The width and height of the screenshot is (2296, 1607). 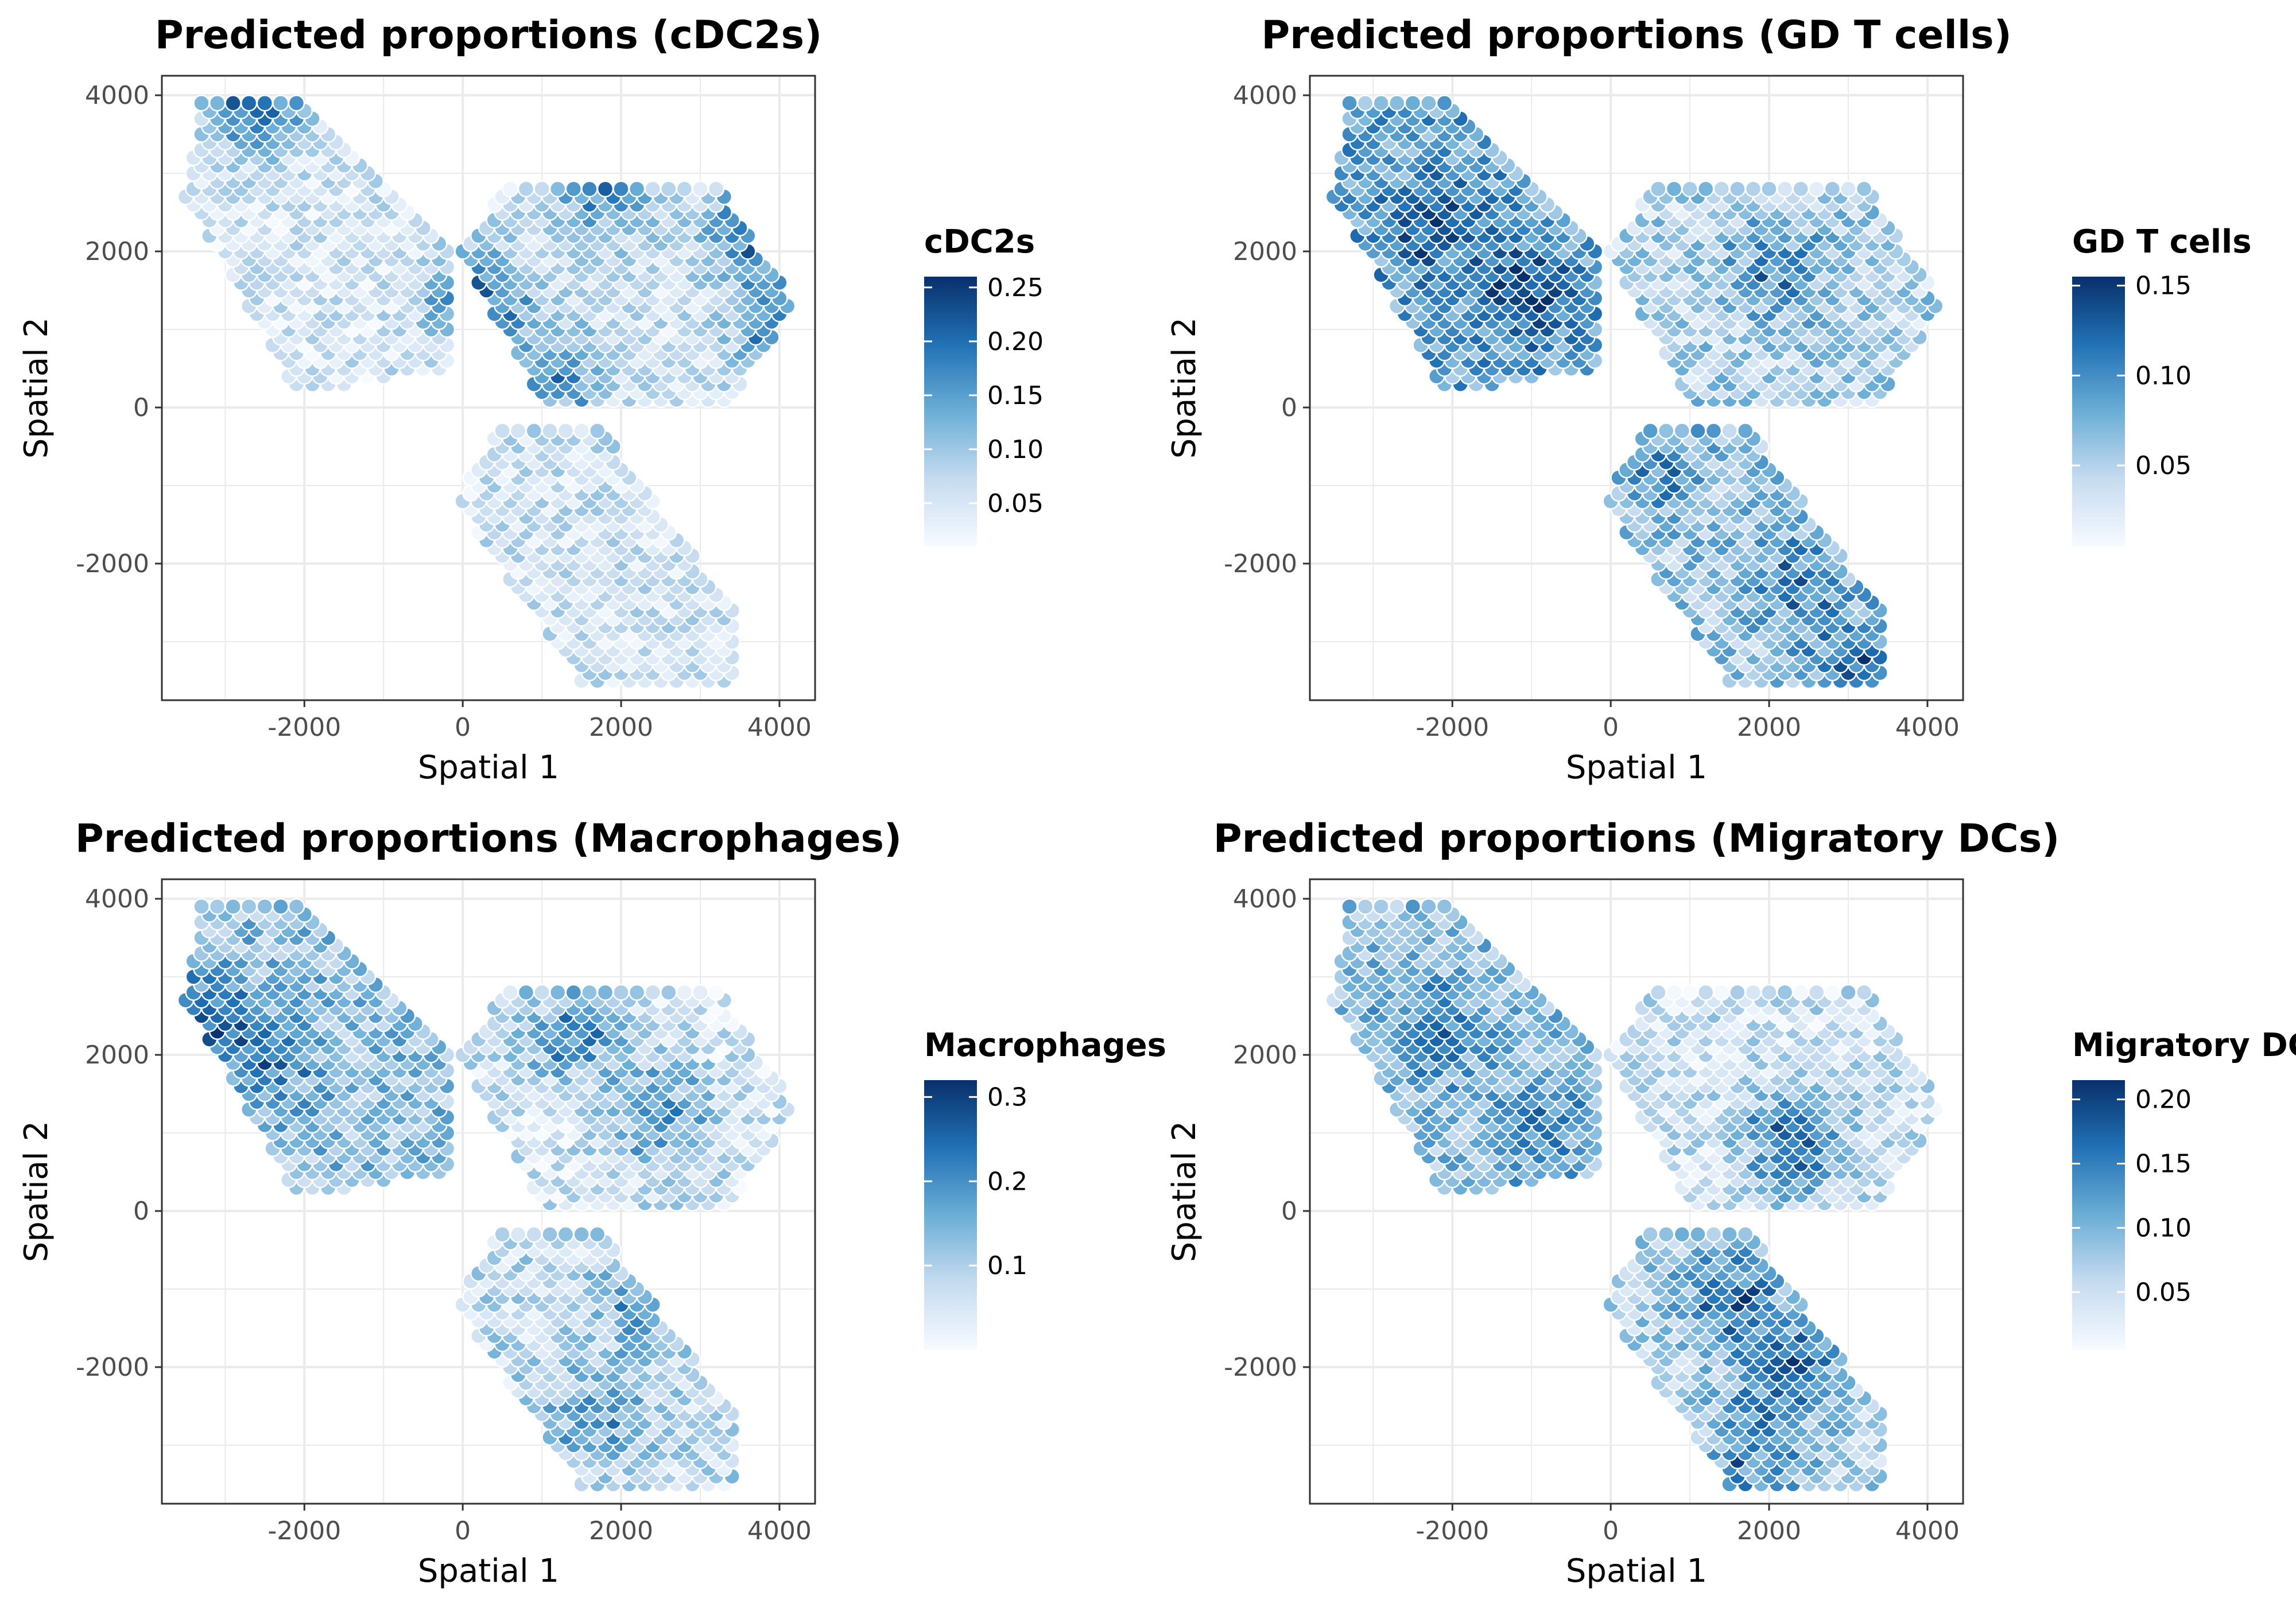 I want to click on panel-title: Predicted proportions (Macrophages), so click(x=488, y=838).